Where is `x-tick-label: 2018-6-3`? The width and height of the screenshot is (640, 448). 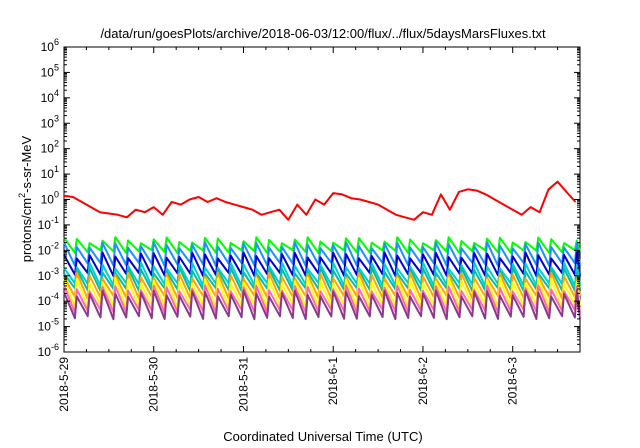
x-tick-label: 2018-6-3 is located at coordinates (513, 381).